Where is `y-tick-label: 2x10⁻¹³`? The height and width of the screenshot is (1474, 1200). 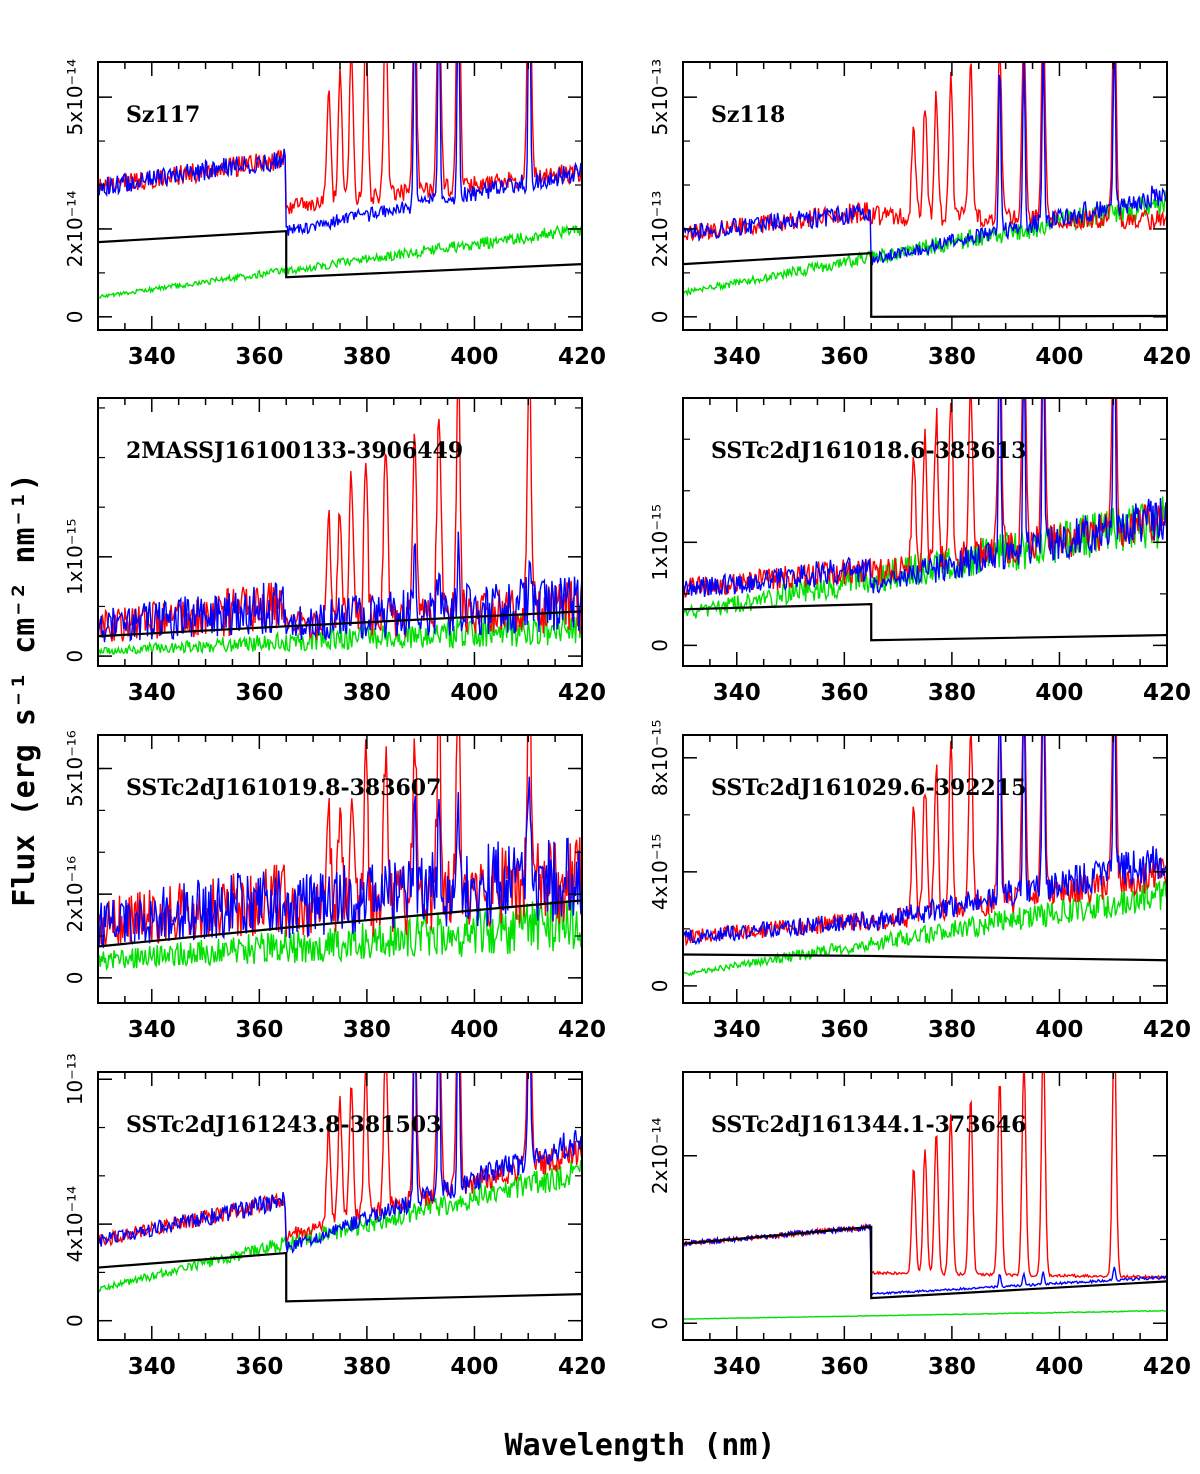
y-tick-label: 2x10⁻¹³ is located at coordinates (660, 229).